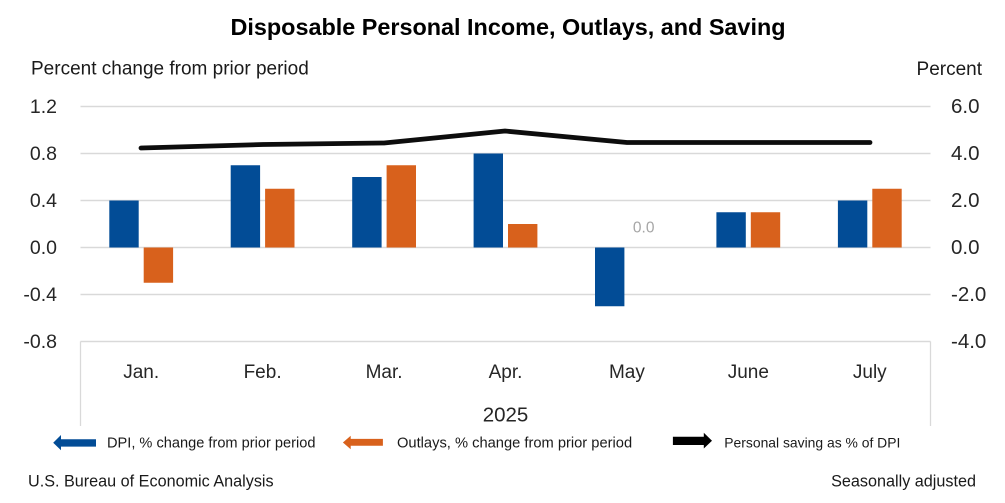 This screenshot has width=1005, height=503. Describe the element at coordinates (141, 372) in the screenshot. I see `svg-text: Jan.` at that location.